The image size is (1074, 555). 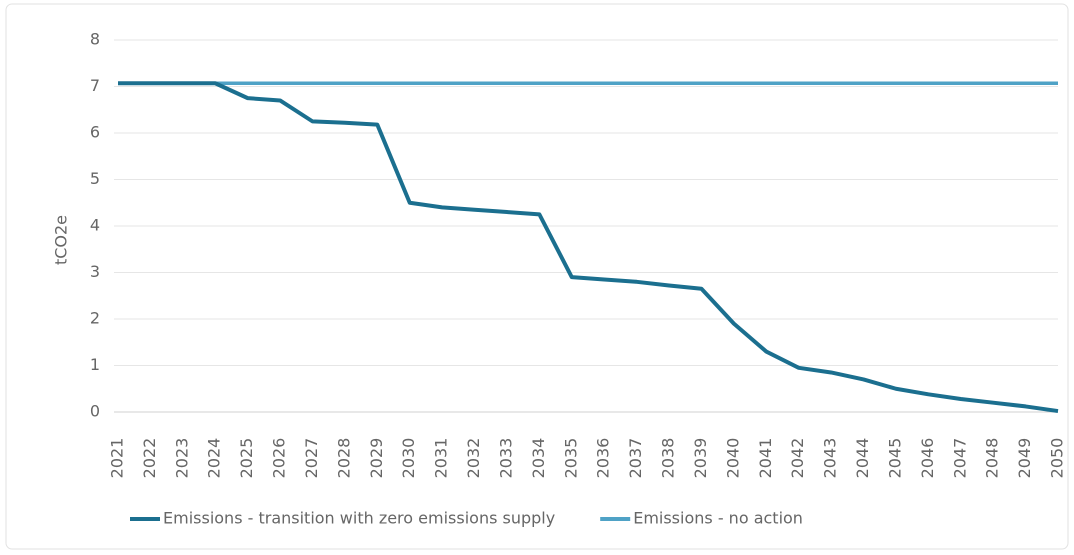 What do you see at coordinates (376, 458) in the screenshot?
I see `x-tick-label: 2029` at bounding box center [376, 458].